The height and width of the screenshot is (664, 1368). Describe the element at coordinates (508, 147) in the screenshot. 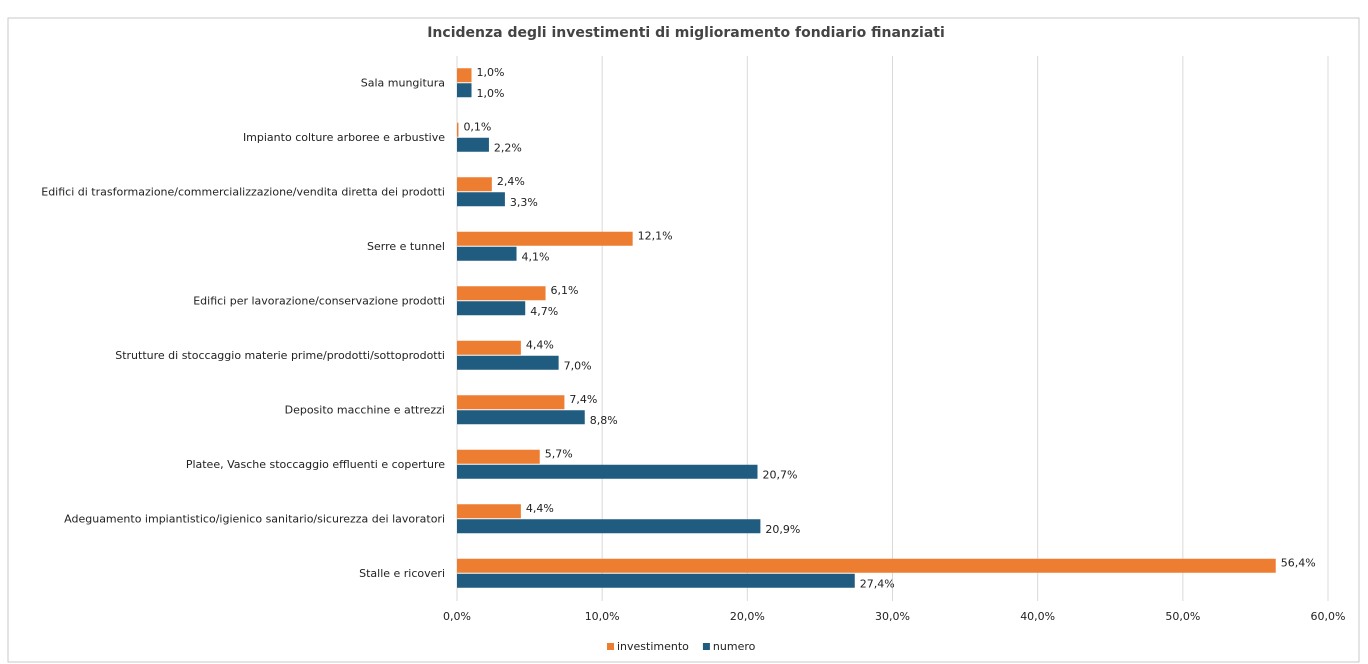

I see `data-label: 2,2%` at that location.